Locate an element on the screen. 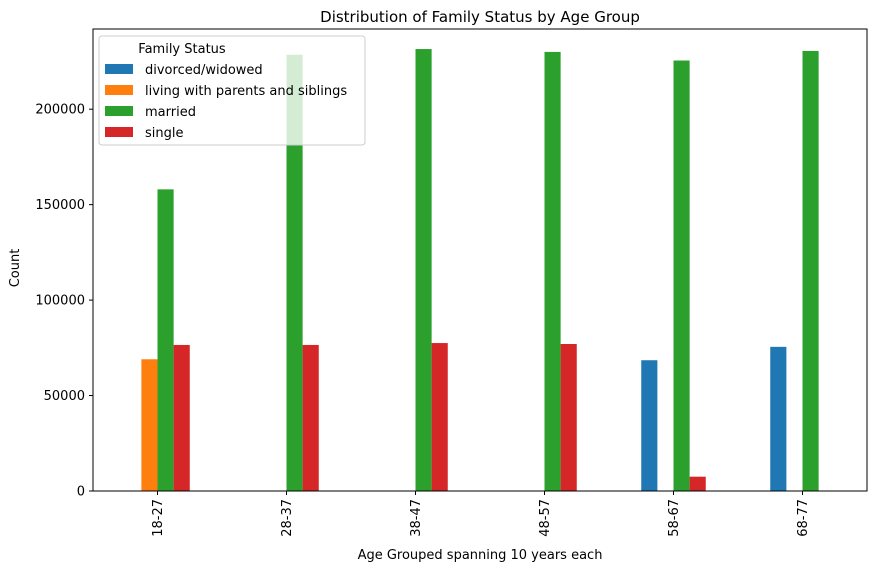 The height and width of the screenshot is (575, 877). x-axis-label: Age Grouped spanning 10 years each is located at coordinates (480, 555).